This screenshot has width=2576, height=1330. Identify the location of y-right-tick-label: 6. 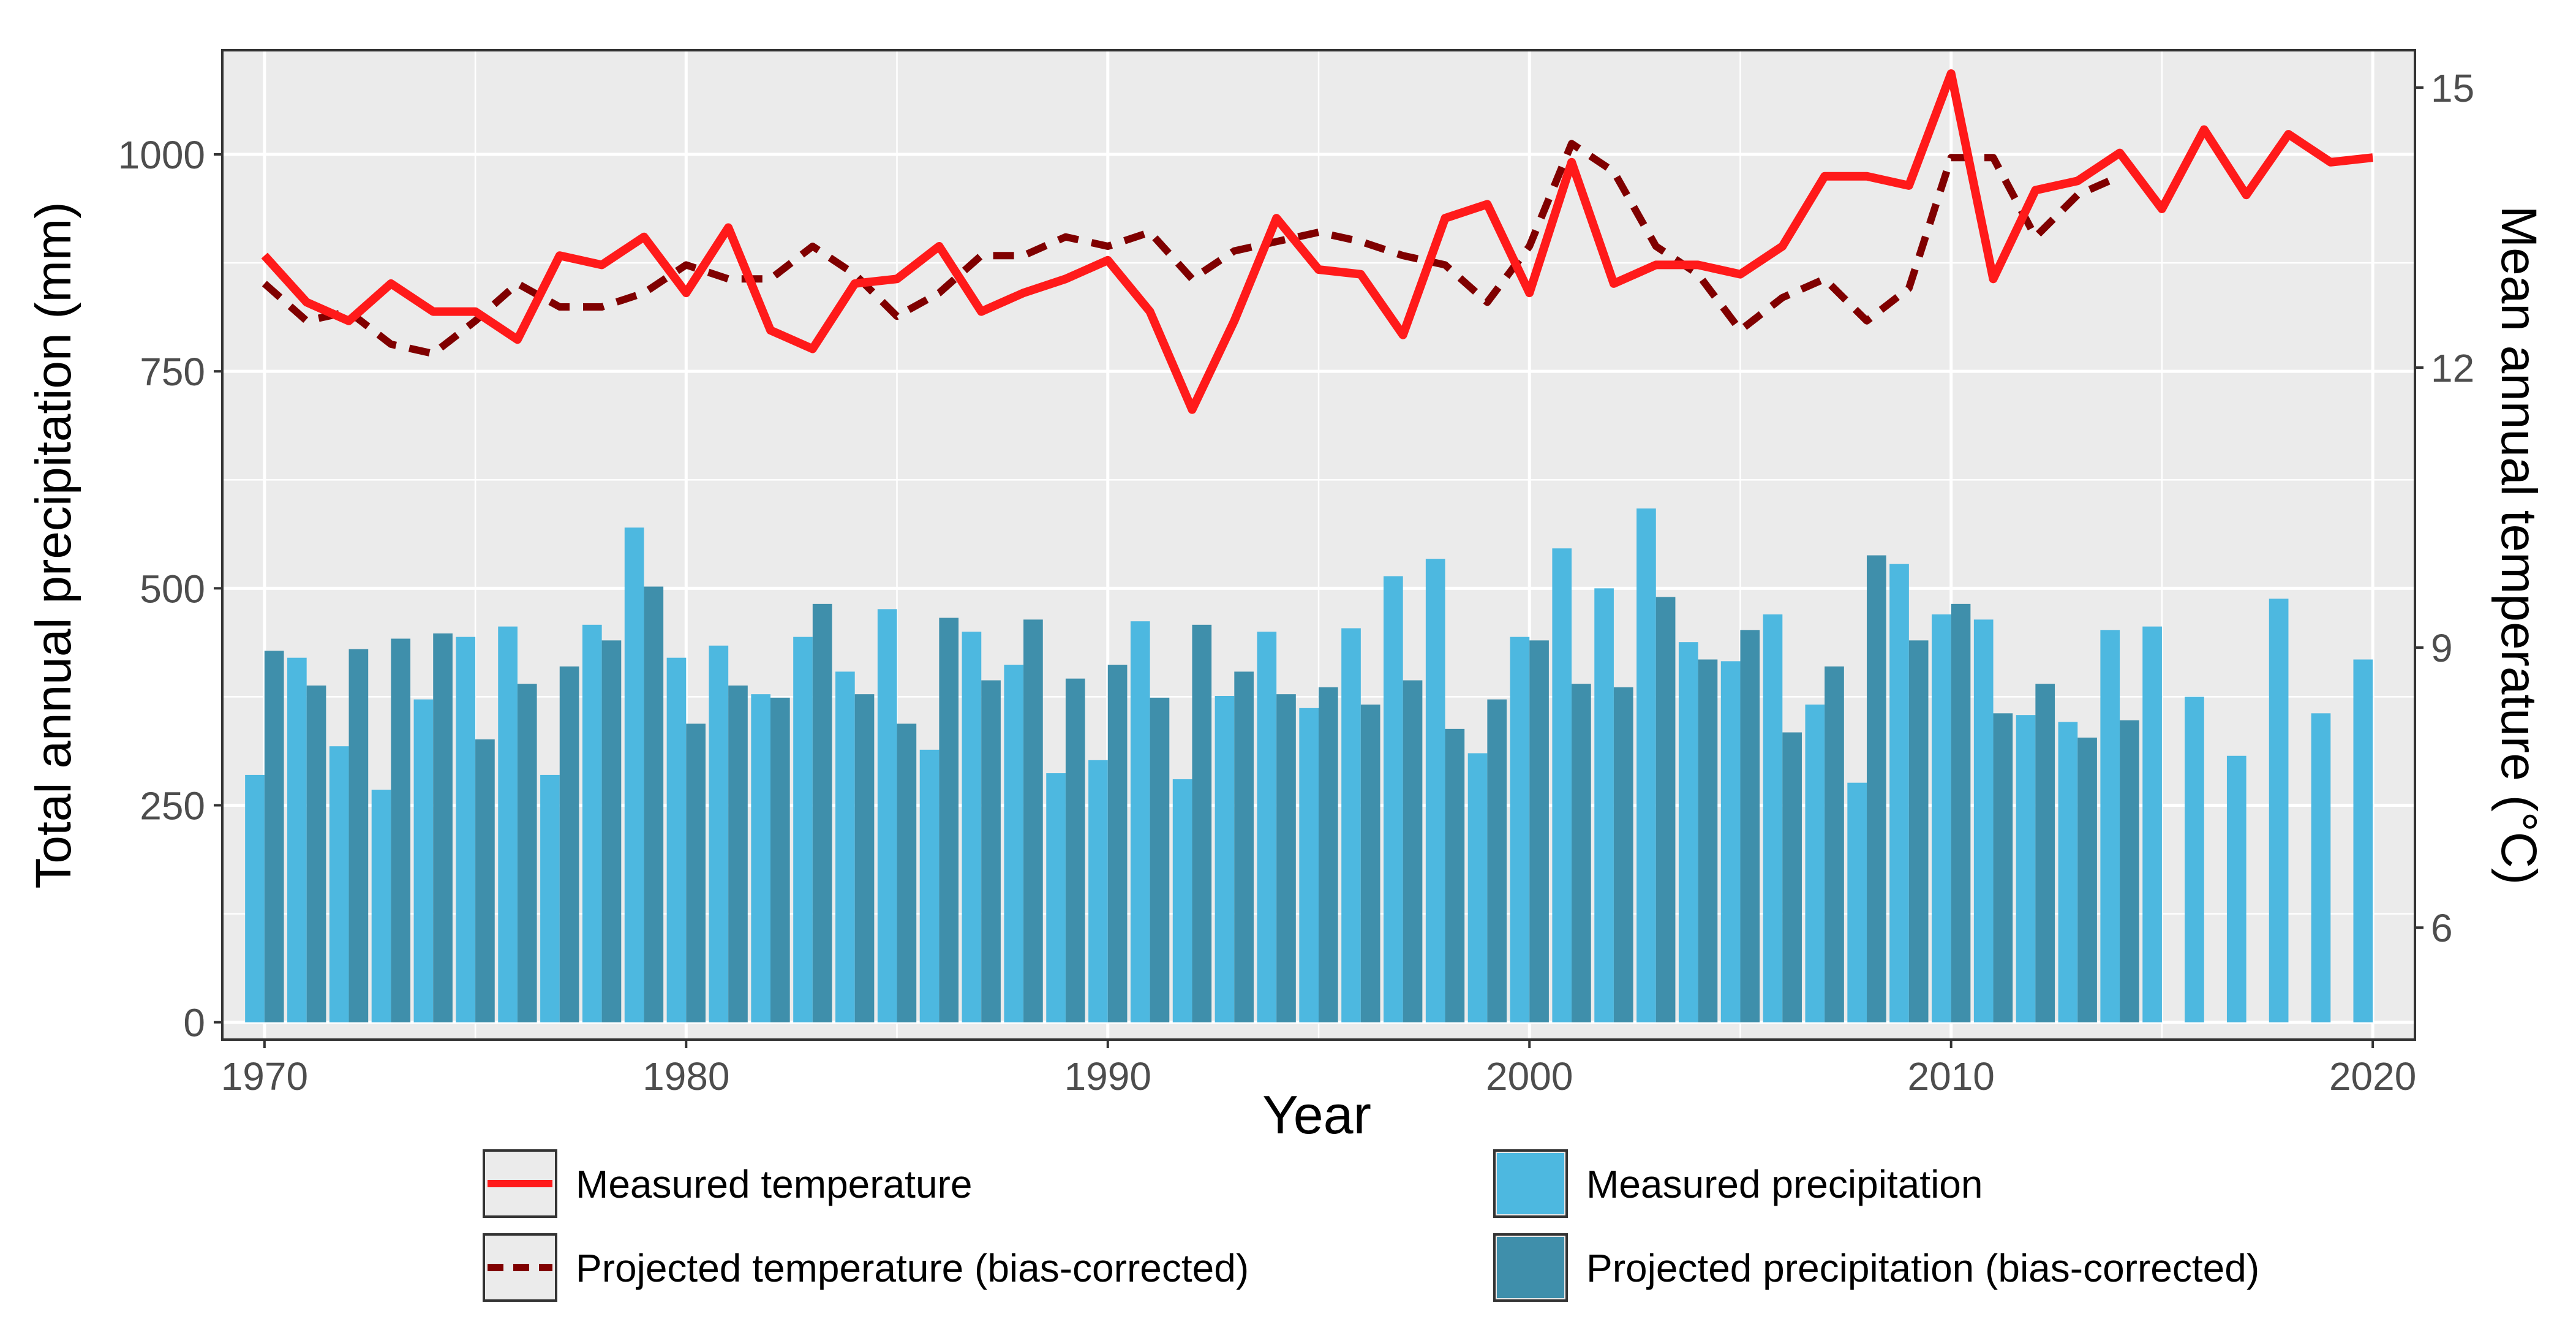
(2442, 928).